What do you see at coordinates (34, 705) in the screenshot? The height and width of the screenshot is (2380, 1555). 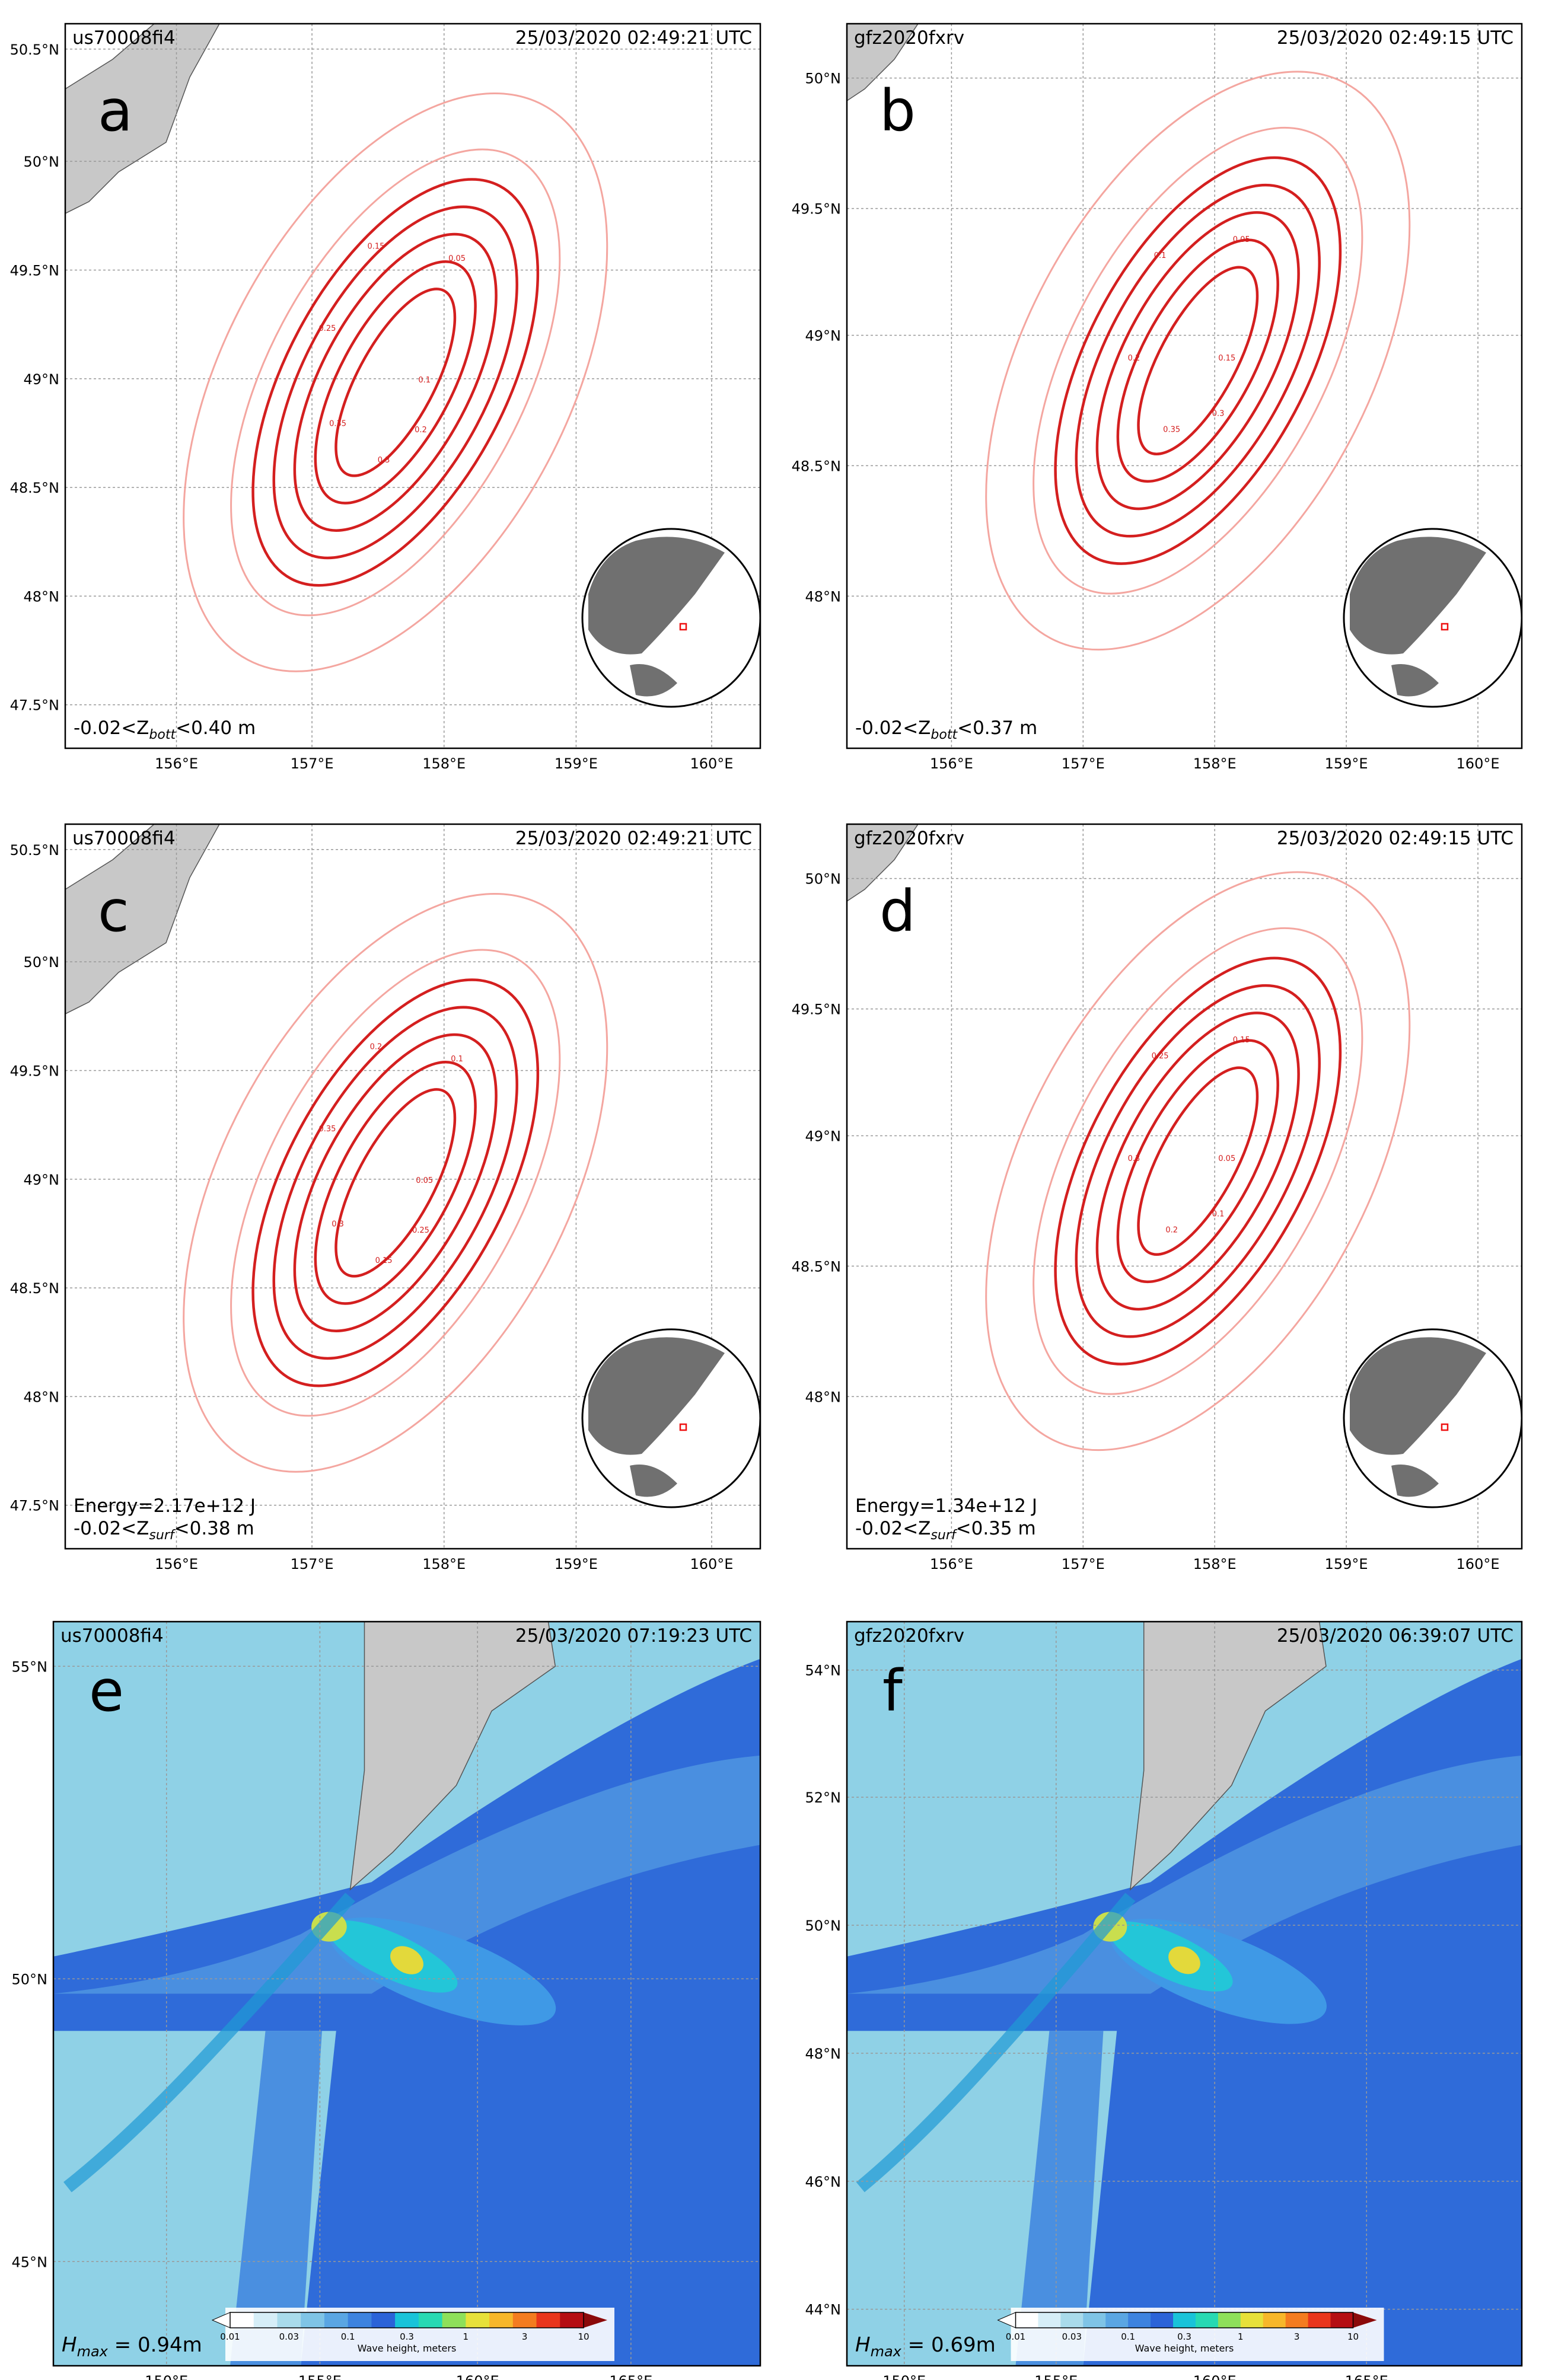 I see `lat-tick-label: 47.5°N` at bounding box center [34, 705].